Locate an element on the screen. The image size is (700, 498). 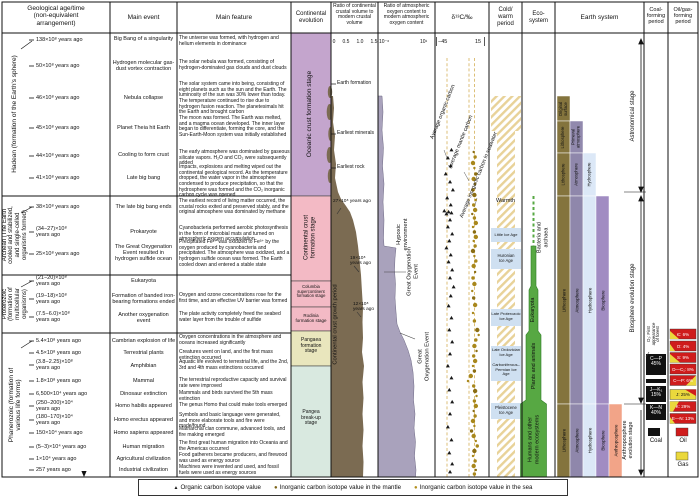
es-r2-lithosphere: Lithosphere is located at coordinates (563, 137).